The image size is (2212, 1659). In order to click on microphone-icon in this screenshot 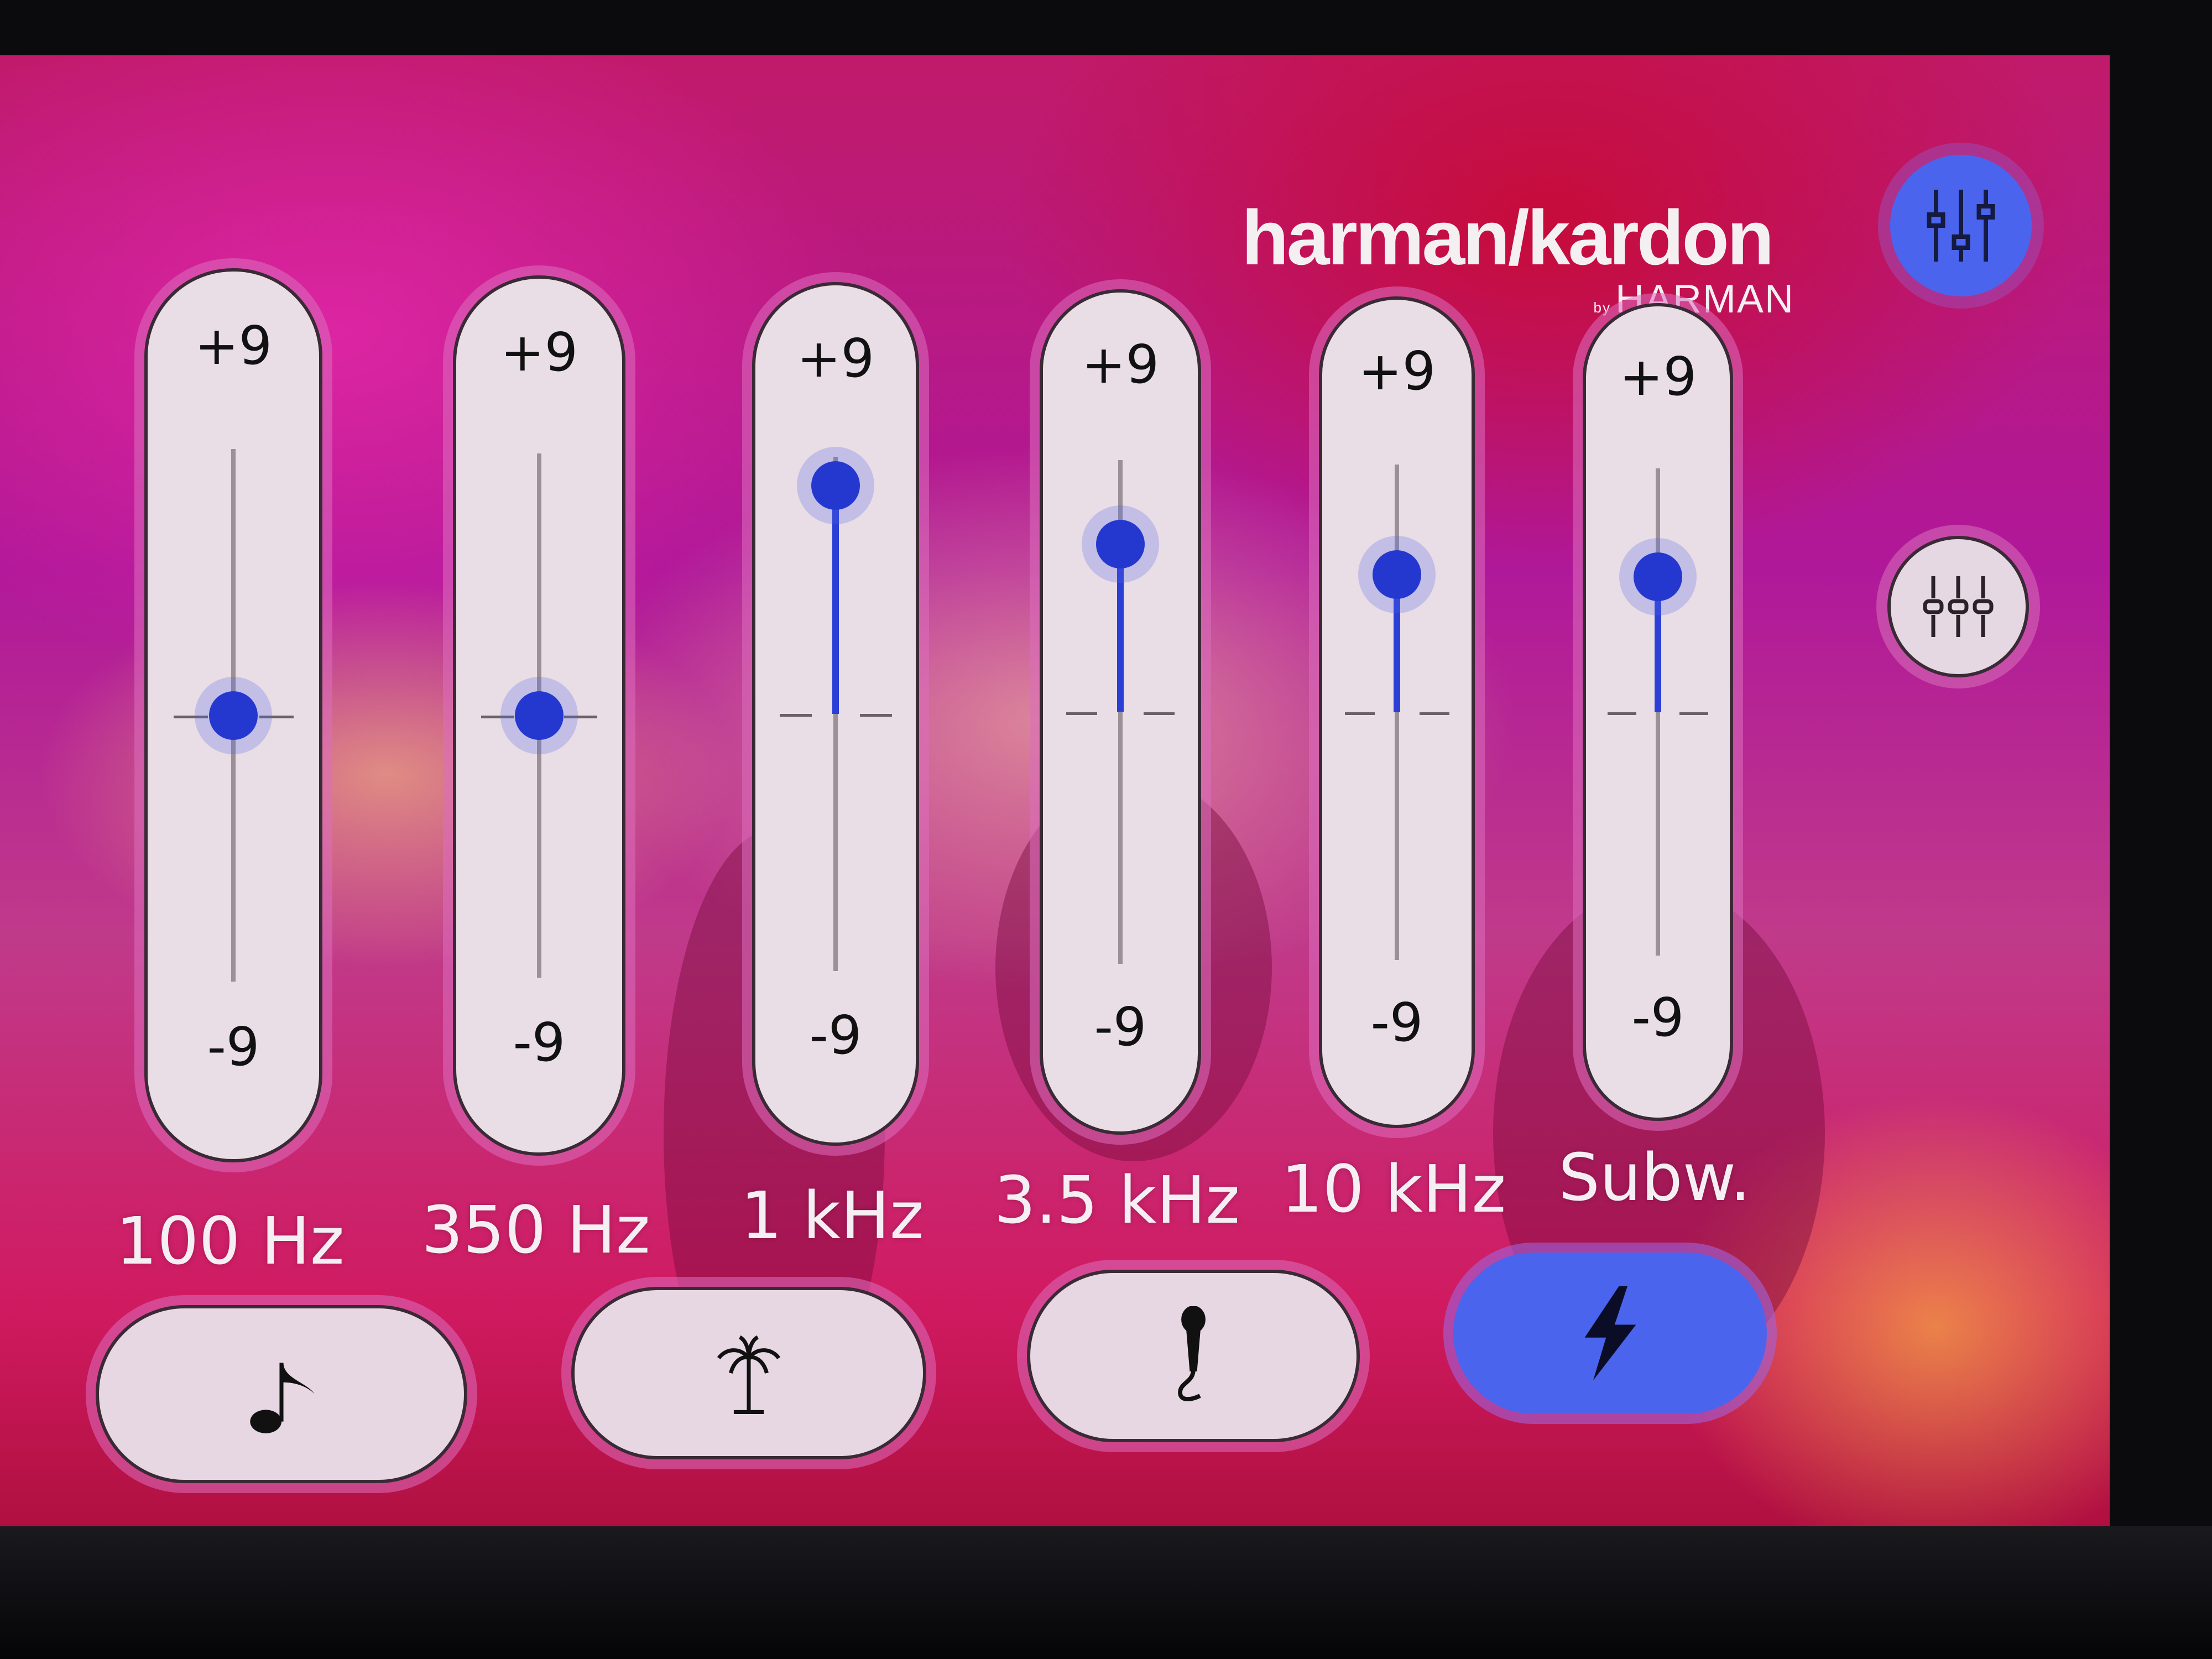, I will do `click(1192, 1353)`.